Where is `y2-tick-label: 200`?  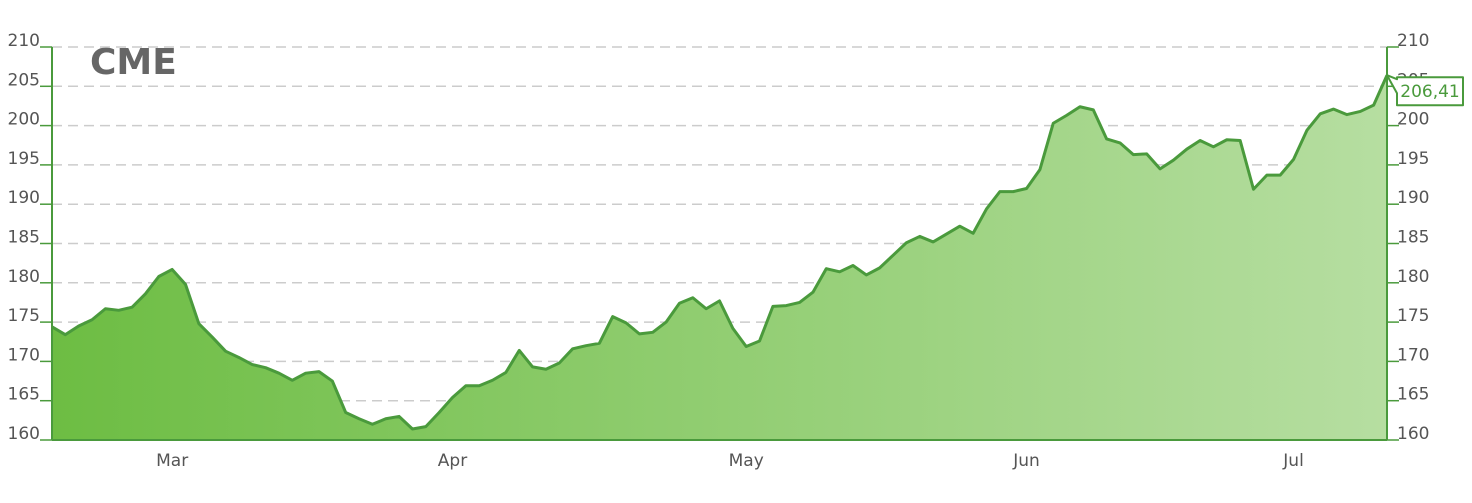 y2-tick-label: 200 is located at coordinates (1413, 120).